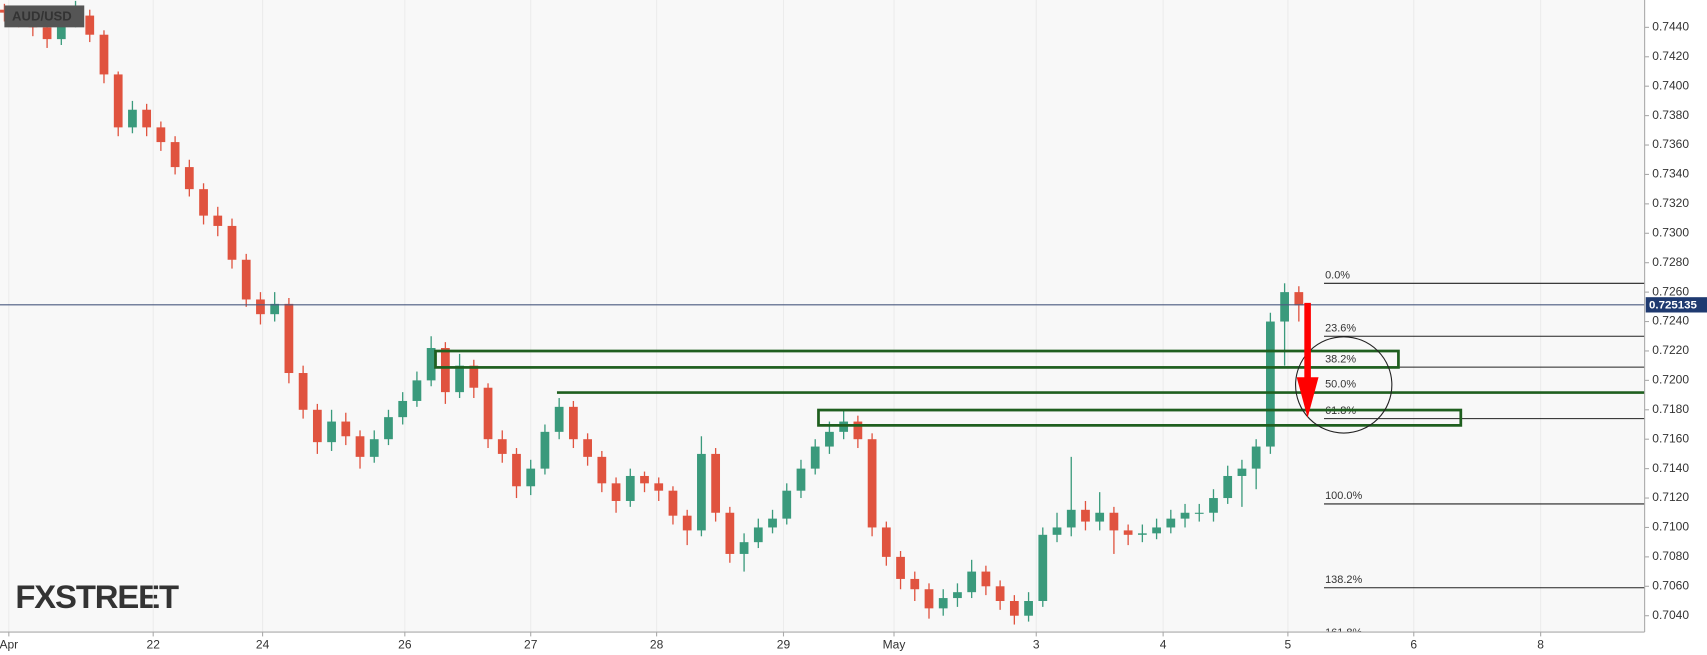 The height and width of the screenshot is (655, 1707). I want to click on y-tick-label: 0.7380, so click(1670, 115).